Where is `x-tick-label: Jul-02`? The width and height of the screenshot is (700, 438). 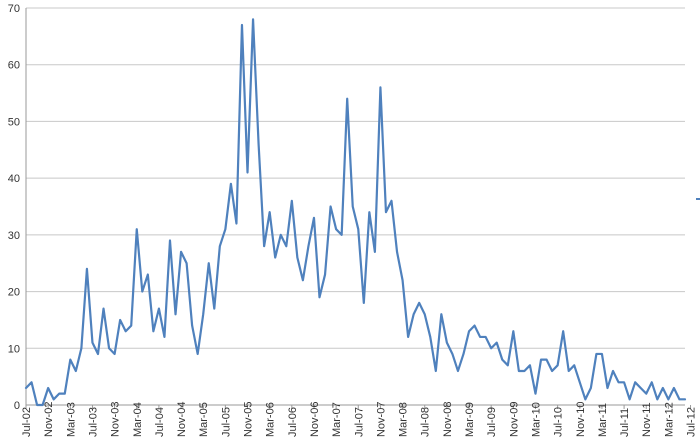
x-tick-label: Jul-02 is located at coordinates (27, 422).